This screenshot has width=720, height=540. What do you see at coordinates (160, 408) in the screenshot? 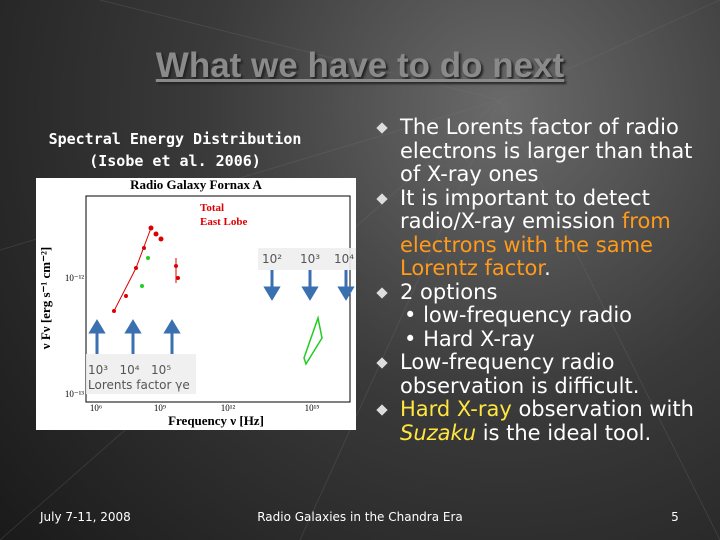
I see `x-tick-label: 10⁹` at bounding box center [160, 408].